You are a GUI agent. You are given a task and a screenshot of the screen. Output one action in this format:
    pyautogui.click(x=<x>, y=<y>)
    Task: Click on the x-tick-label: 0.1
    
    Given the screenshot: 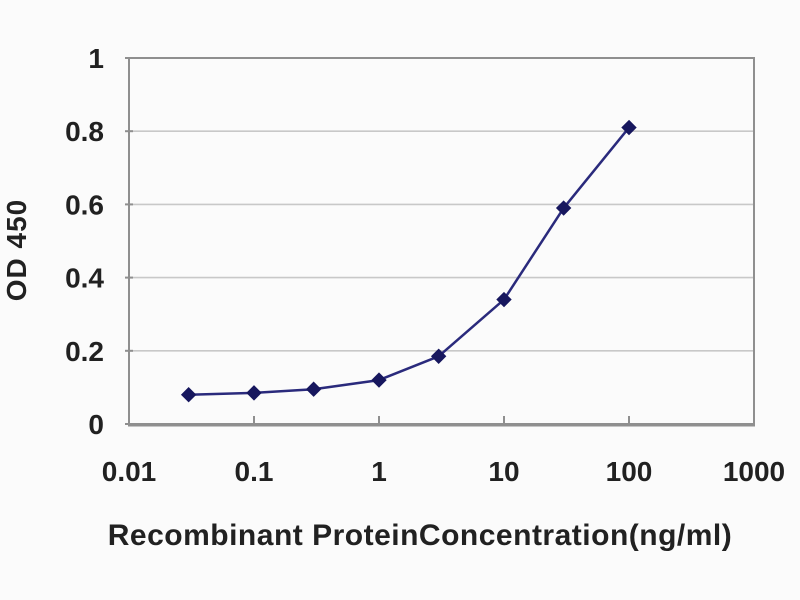 What is the action you would take?
    pyautogui.click(x=254, y=471)
    